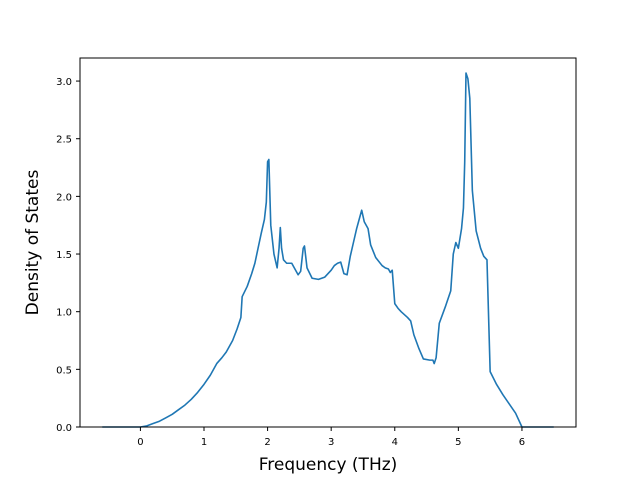  I want to click on x-tick-label: 0, so click(140, 442).